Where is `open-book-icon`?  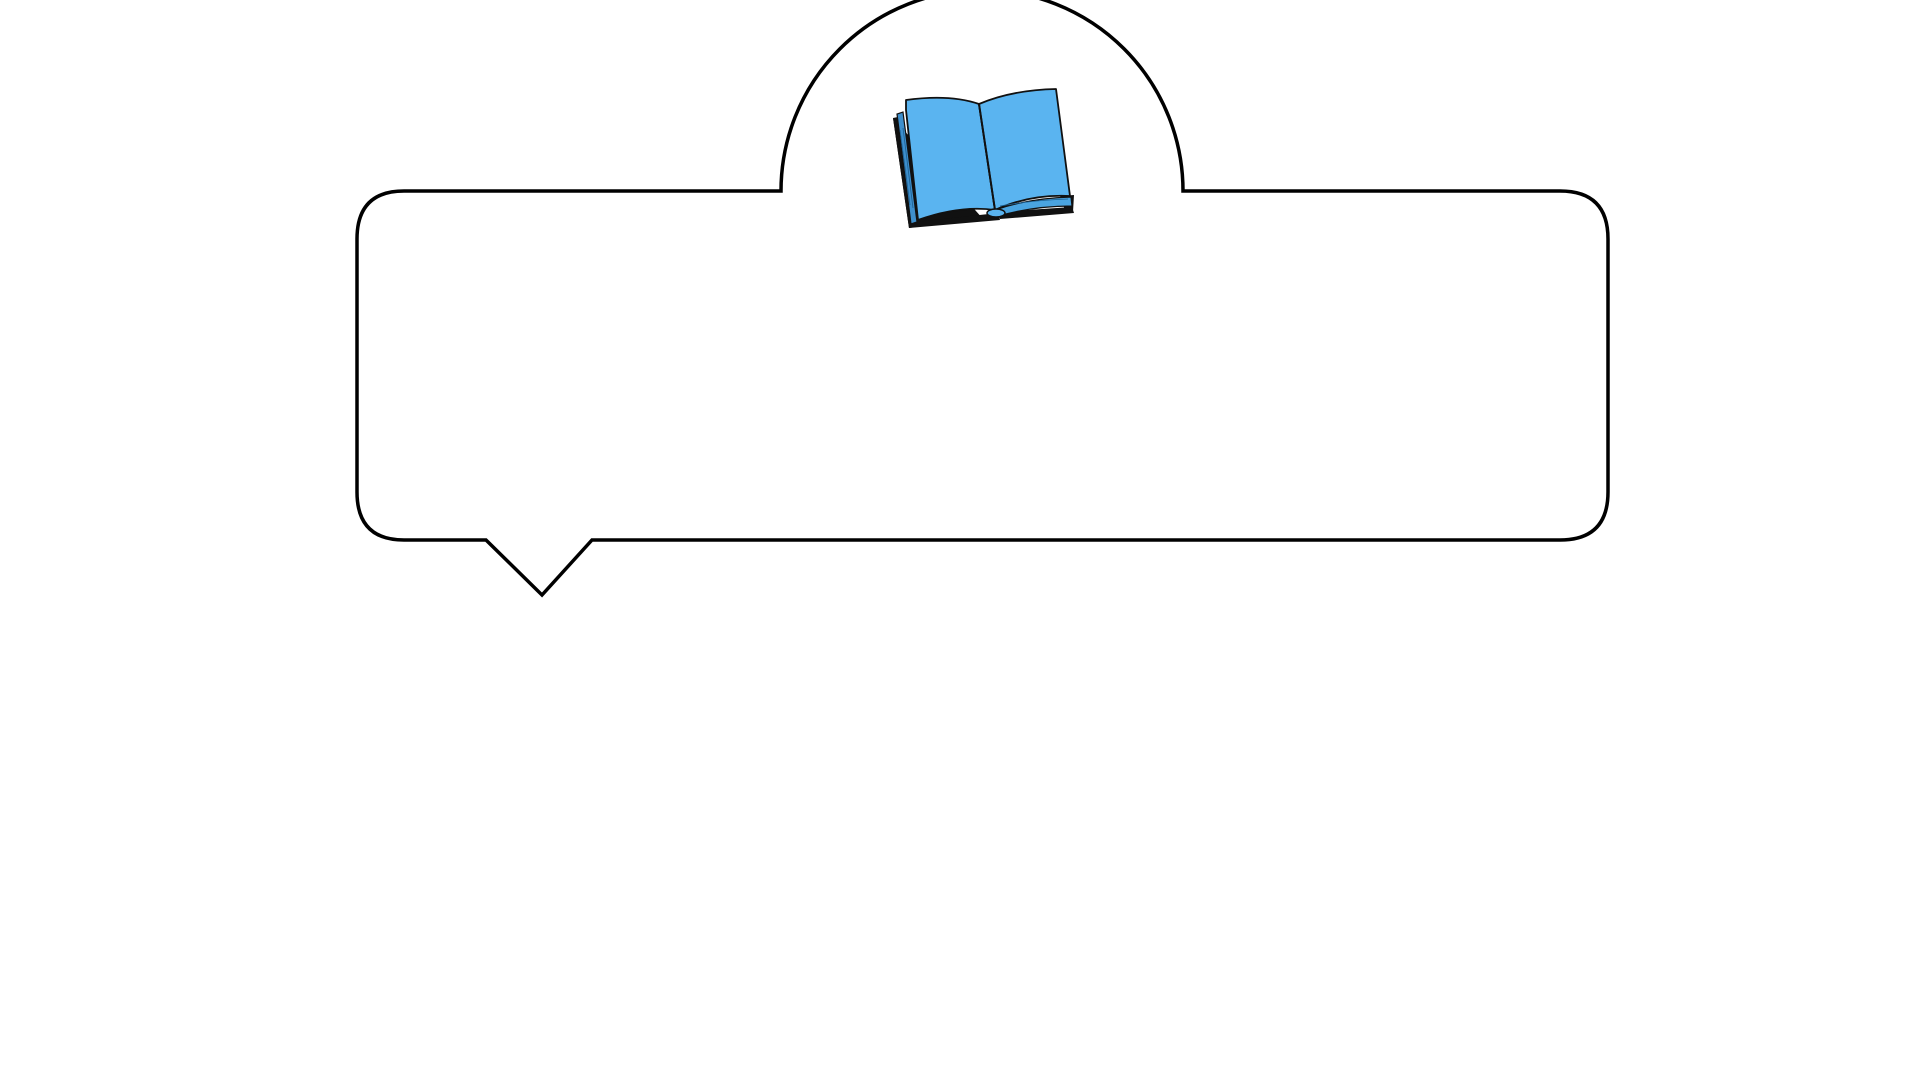 open-book-icon is located at coordinates (983, 158).